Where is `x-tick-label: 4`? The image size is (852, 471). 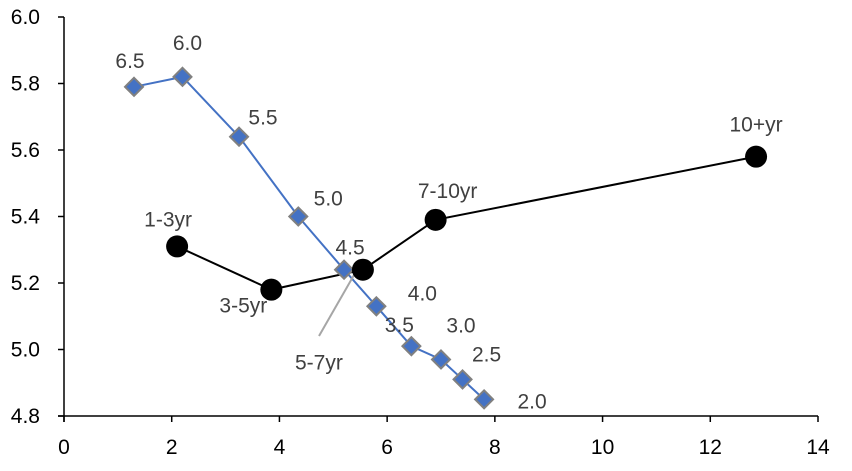 x-tick-label: 4 is located at coordinates (280, 447).